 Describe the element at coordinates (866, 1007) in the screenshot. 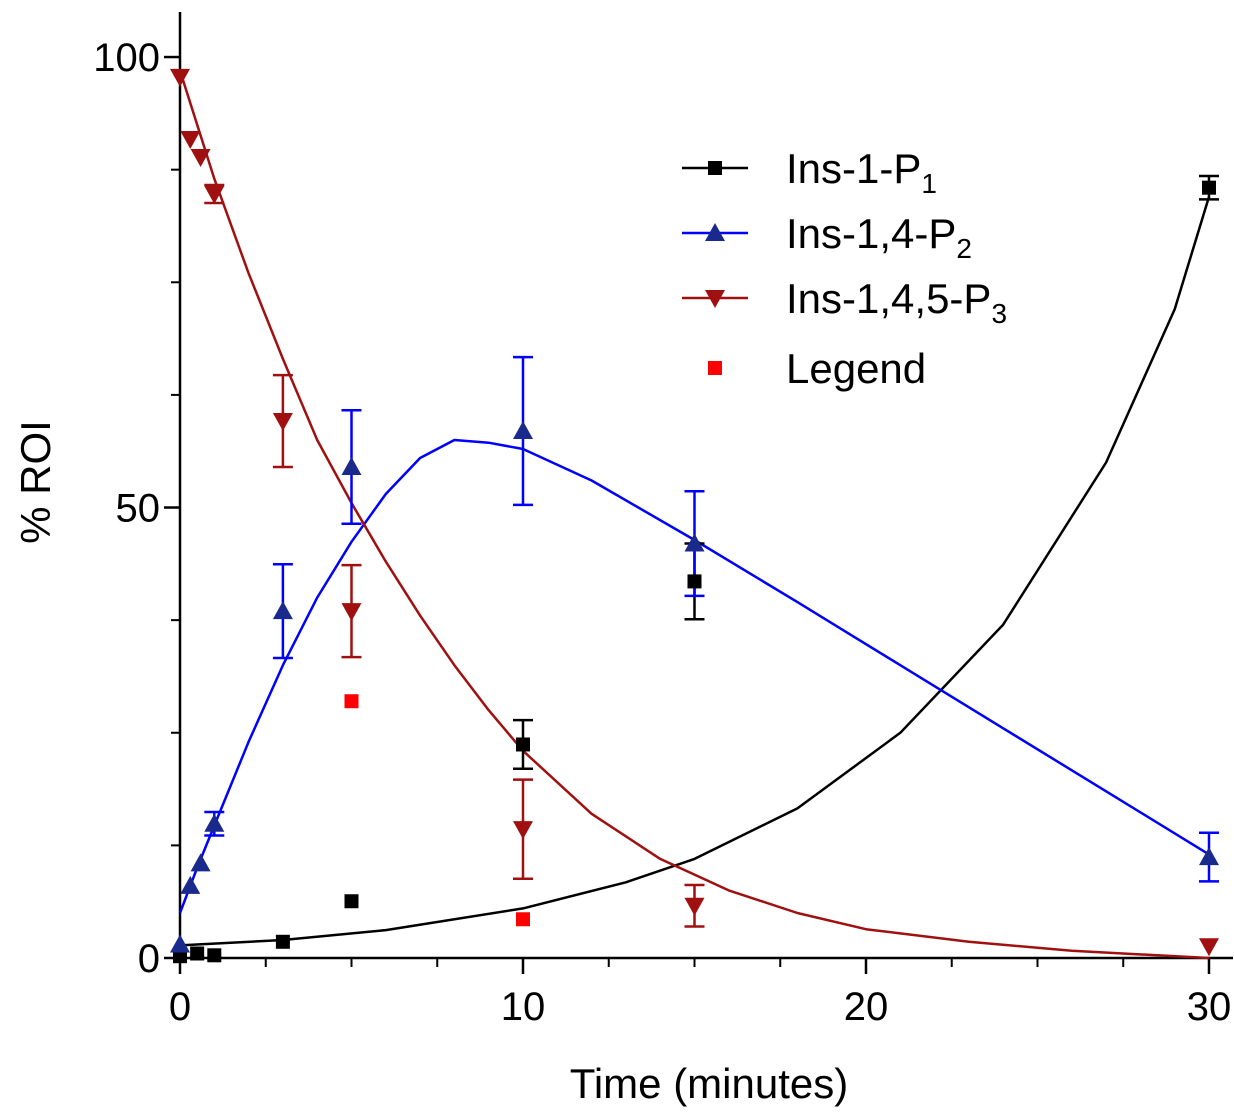

I see `x-tick-label: 20` at that location.